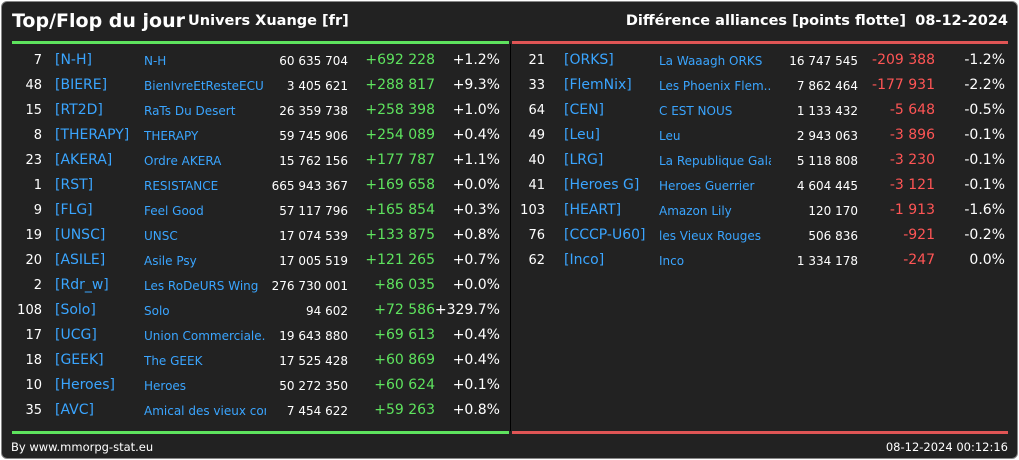 This screenshot has height=460, width=1019. Describe the element at coordinates (190, 111) in the screenshot. I see `alliance-name-link: RaTs Du Desert` at that location.